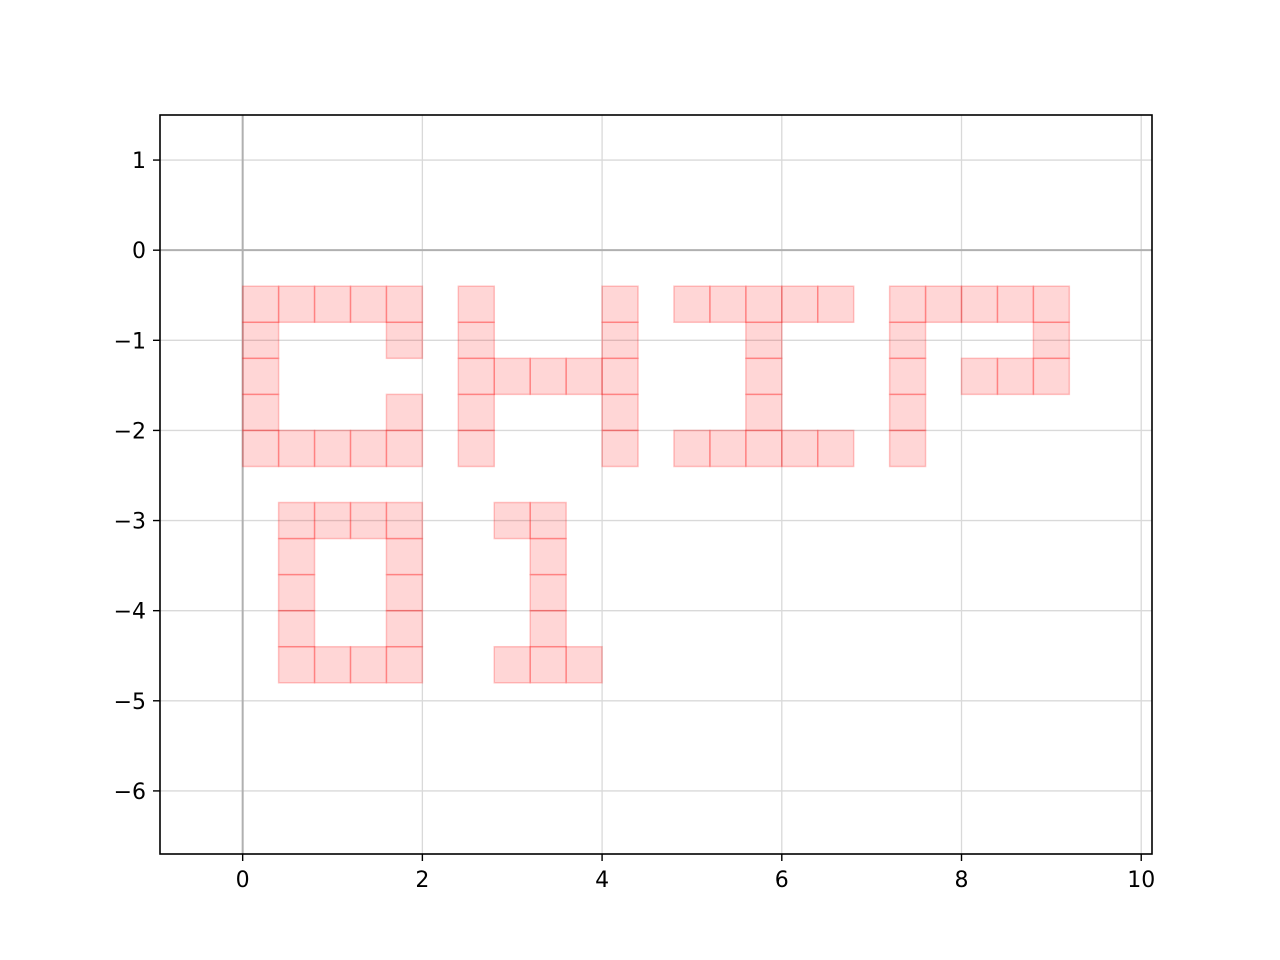 Image resolution: width=1280 pixels, height=960 pixels. Describe the element at coordinates (602, 880) in the screenshot. I see `x-tick-label: 4` at that location.